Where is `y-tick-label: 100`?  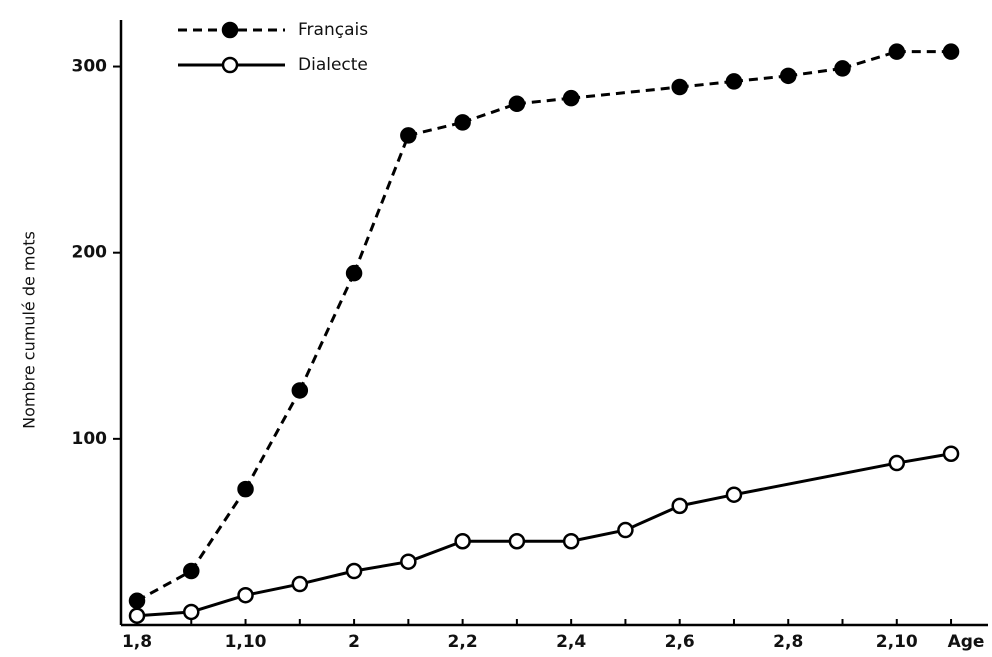
y-tick-label: 100 is located at coordinates (90, 439).